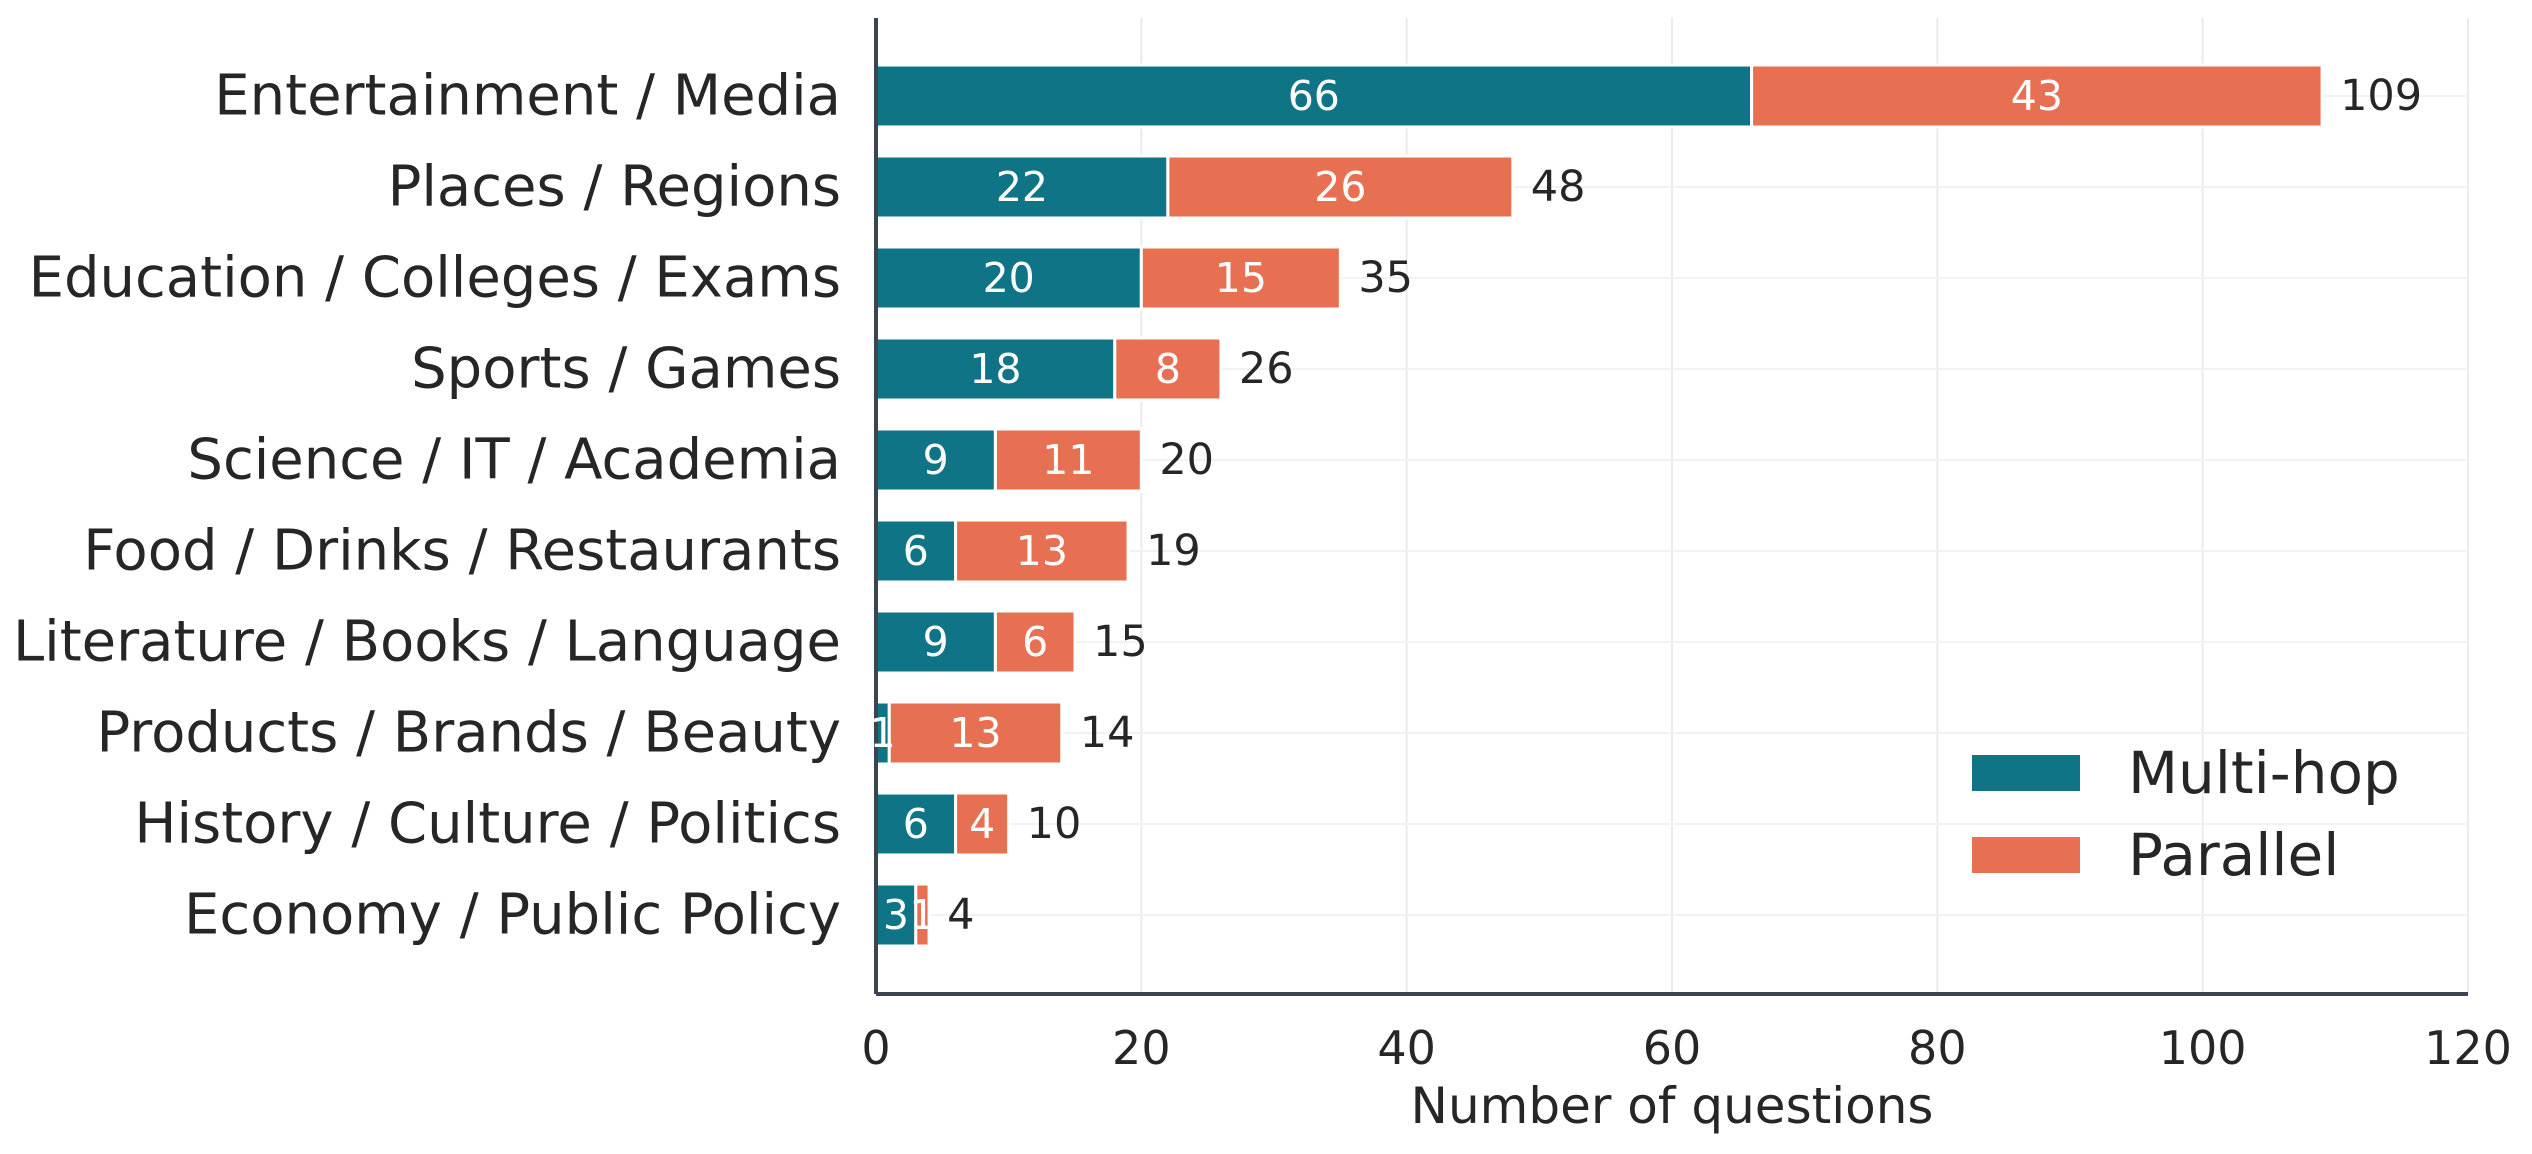 Image resolution: width=2532 pixels, height=1154 pixels. I want to click on bar-value-label-multi-hop-entertainment-media: 66, so click(1314, 96).